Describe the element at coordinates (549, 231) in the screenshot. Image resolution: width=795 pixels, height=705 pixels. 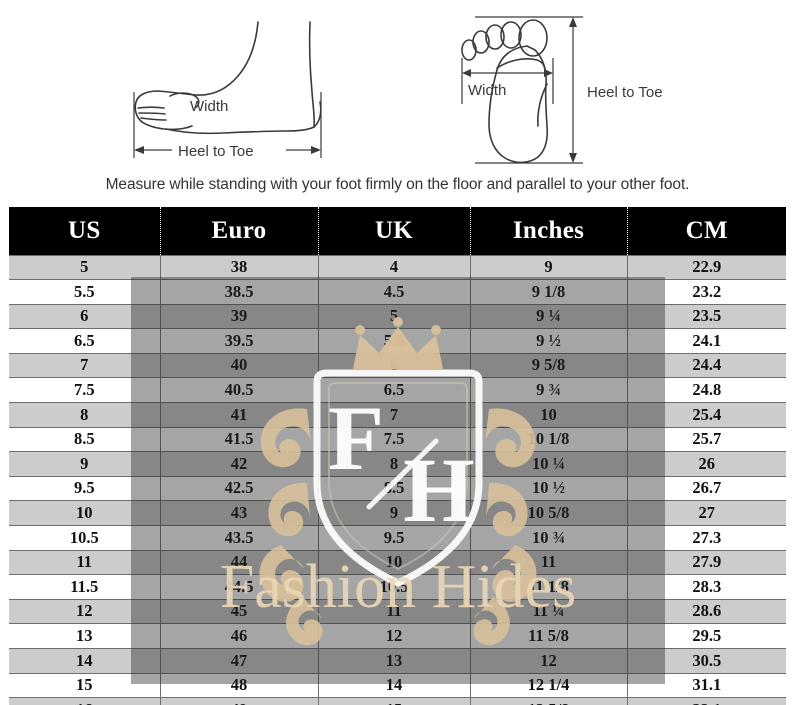
I see `column-header-inches: Inches` at that location.